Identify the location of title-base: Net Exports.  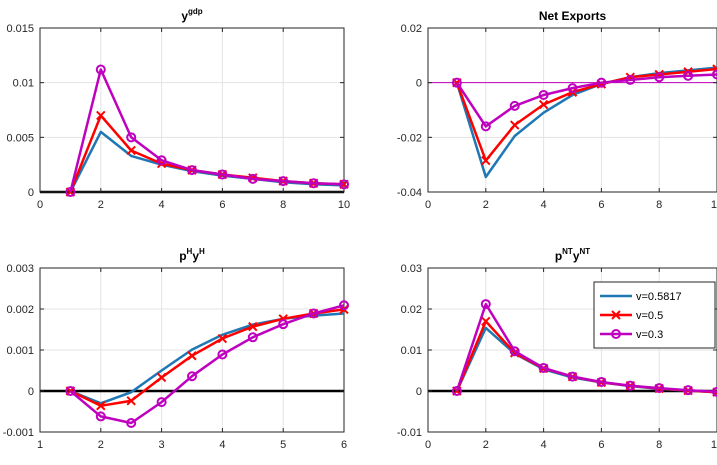
(573, 16).